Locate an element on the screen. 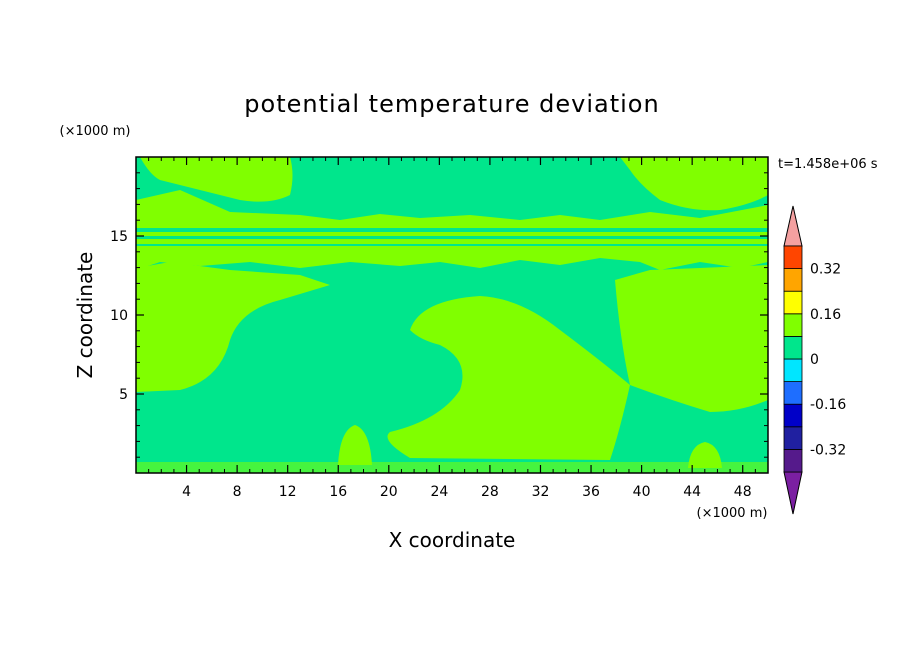 The width and height of the screenshot is (904, 654). x-axis-unit: (×1000 m) is located at coordinates (732, 513).